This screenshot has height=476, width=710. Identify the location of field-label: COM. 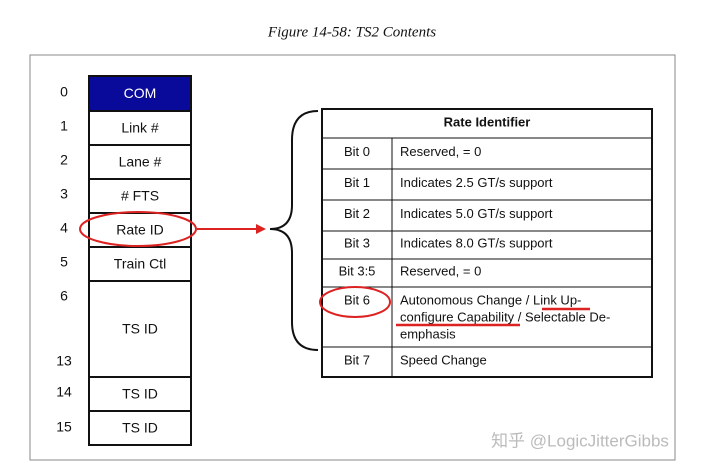
(140, 93).